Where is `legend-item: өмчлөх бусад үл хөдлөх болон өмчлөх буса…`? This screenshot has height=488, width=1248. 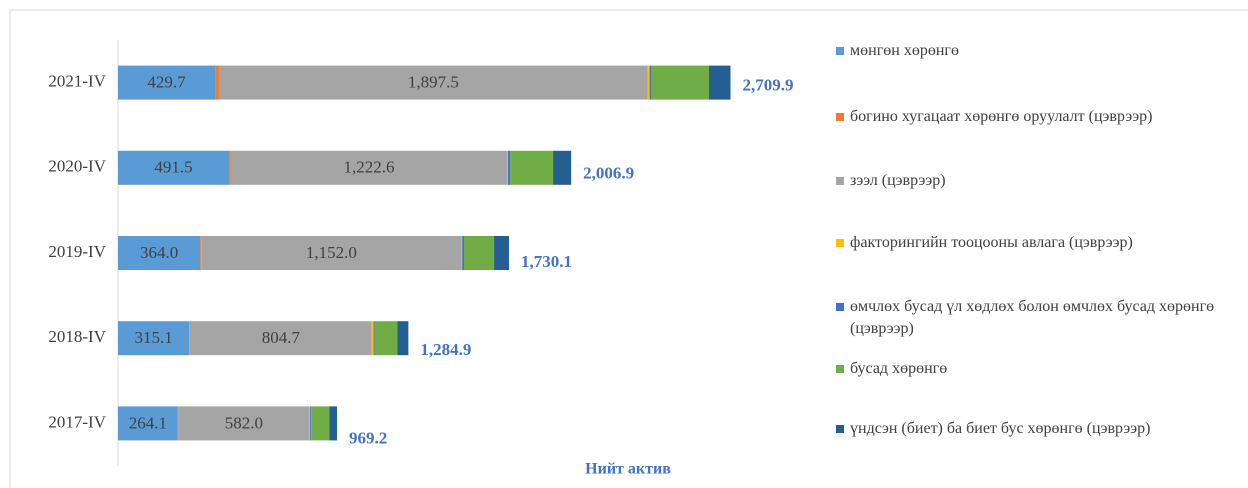 legend-item: өмчлөх бусад үл хөдлөх болон өмчлөх буса… is located at coordinates (1036, 318).